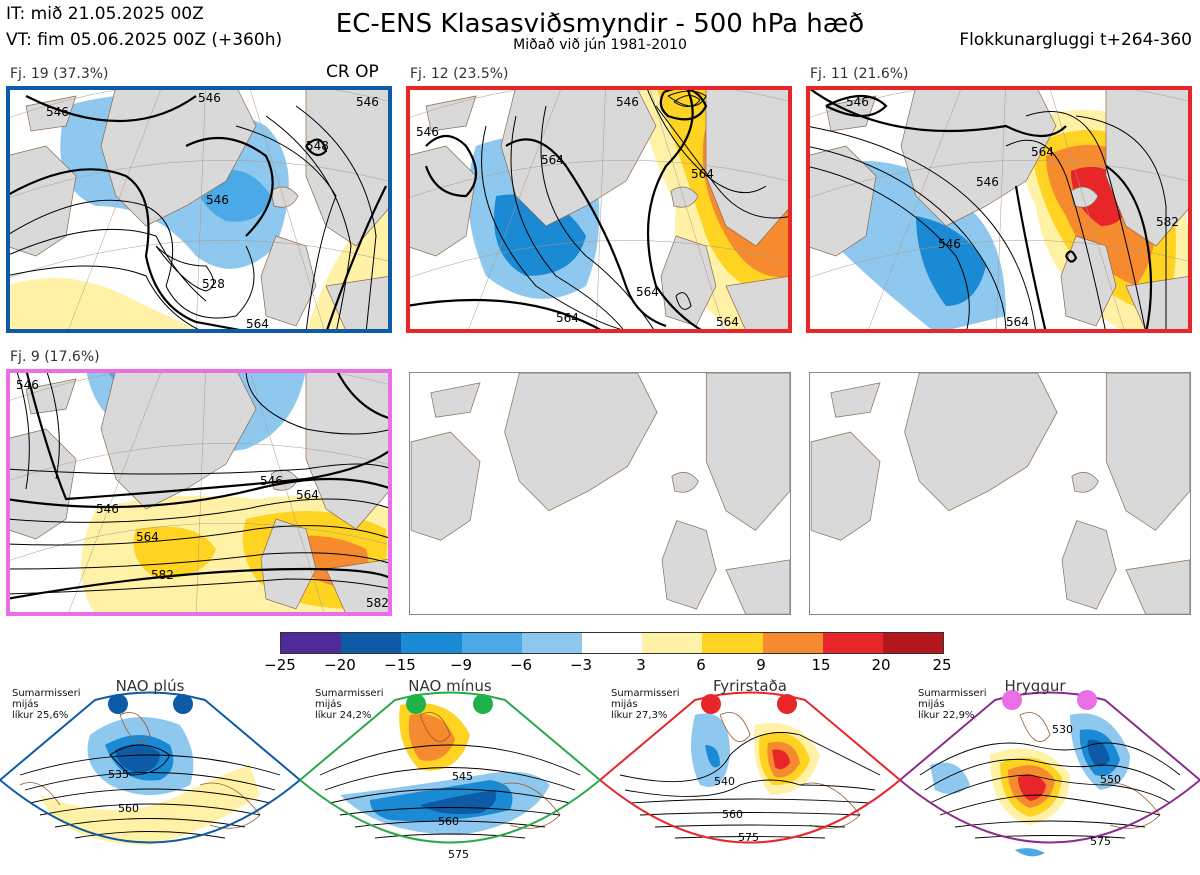 The height and width of the screenshot is (875, 1200). Describe the element at coordinates (600, 45) in the screenshot. I see `page-subtitle: Miðað við jún 1981-2010` at that location.